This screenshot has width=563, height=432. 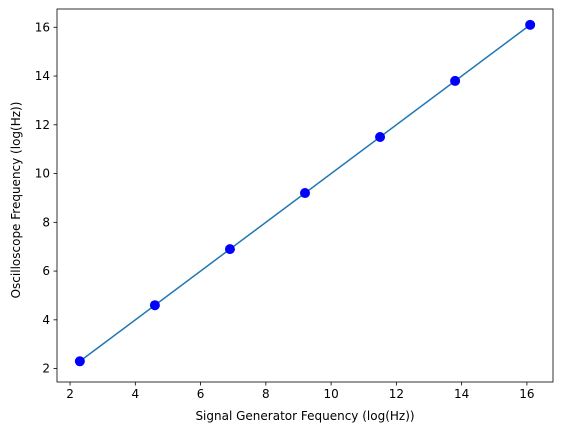 What do you see at coordinates (46, 222) in the screenshot?
I see `y-tick-label: 8` at bounding box center [46, 222].